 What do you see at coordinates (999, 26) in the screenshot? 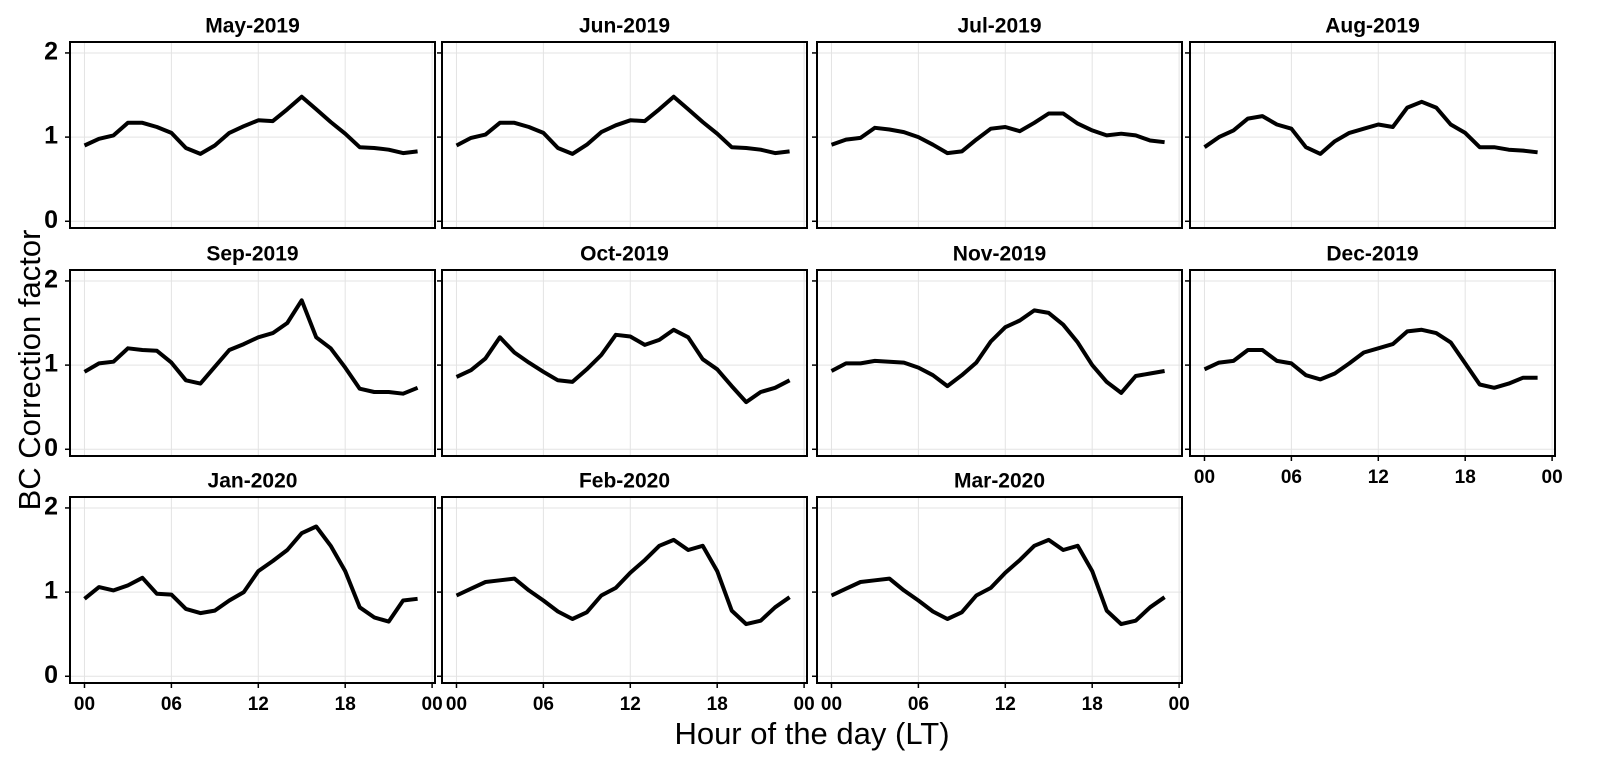
I see `panel-title: Jul-2019` at bounding box center [999, 26].